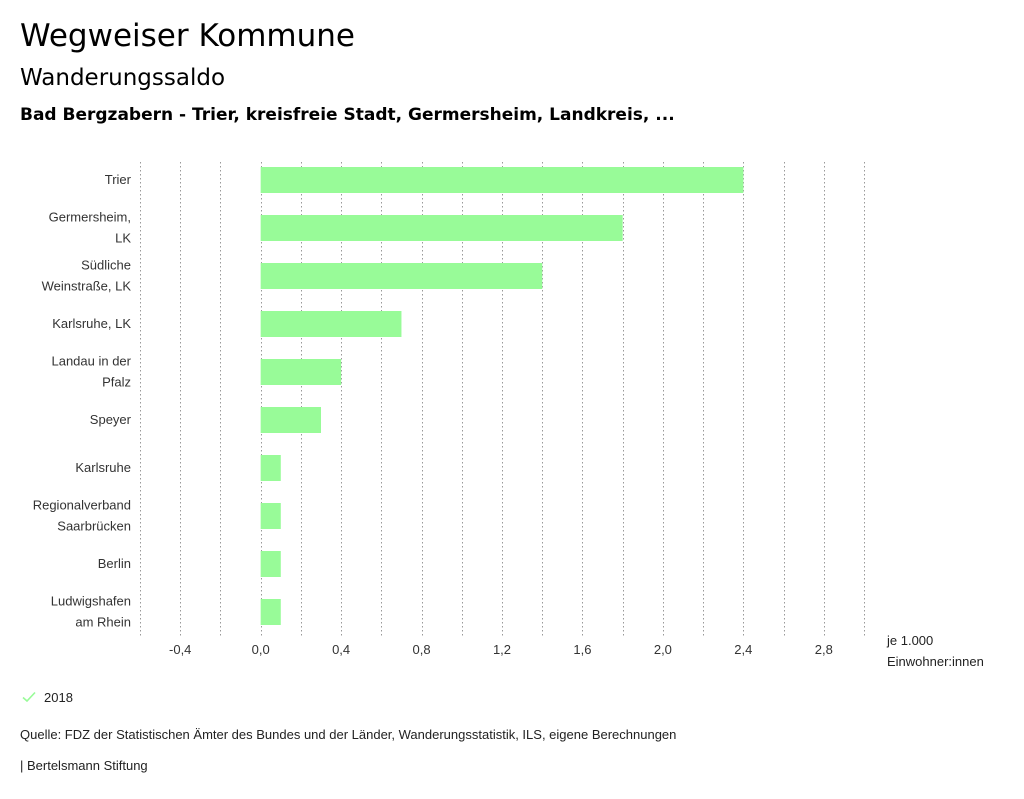 The width and height of the screenshot is (1024, 799). Describe the element at coordinates (187, 36) in the screenshot. I see `page-title: Wegweiser Kommune` at that location.